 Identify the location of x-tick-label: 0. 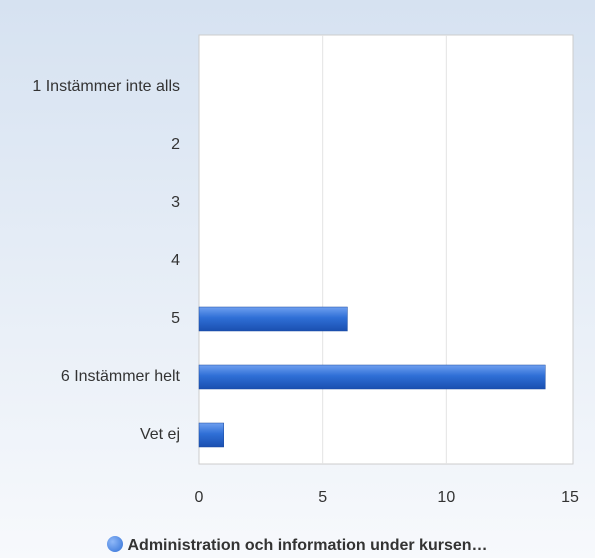
(199, 497).